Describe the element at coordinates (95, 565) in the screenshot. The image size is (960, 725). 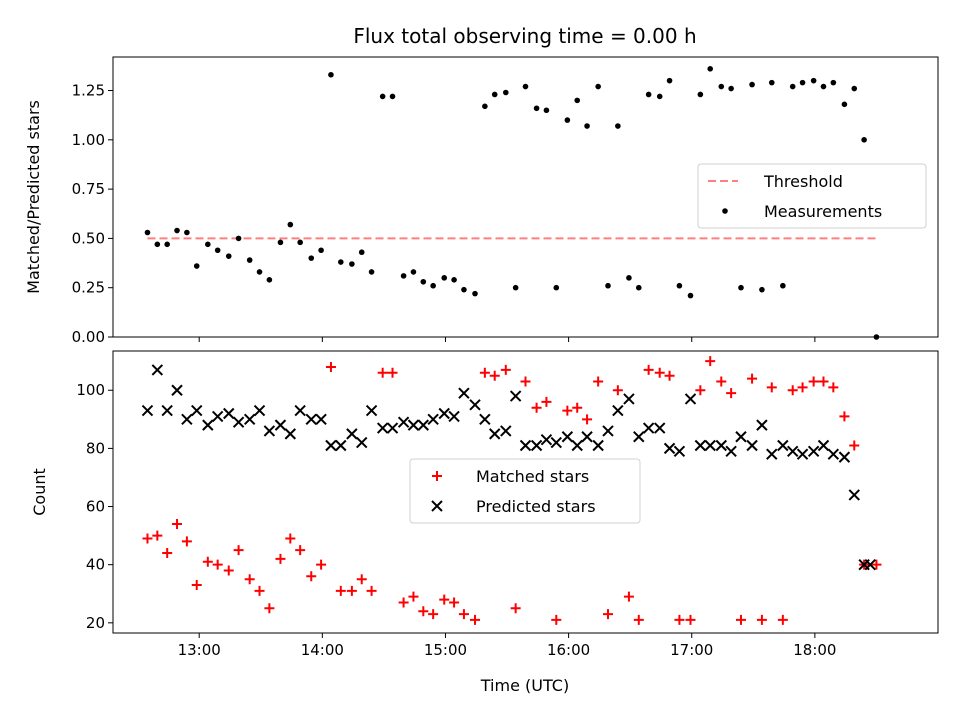
I see `y-tick-label: 40` at that location.